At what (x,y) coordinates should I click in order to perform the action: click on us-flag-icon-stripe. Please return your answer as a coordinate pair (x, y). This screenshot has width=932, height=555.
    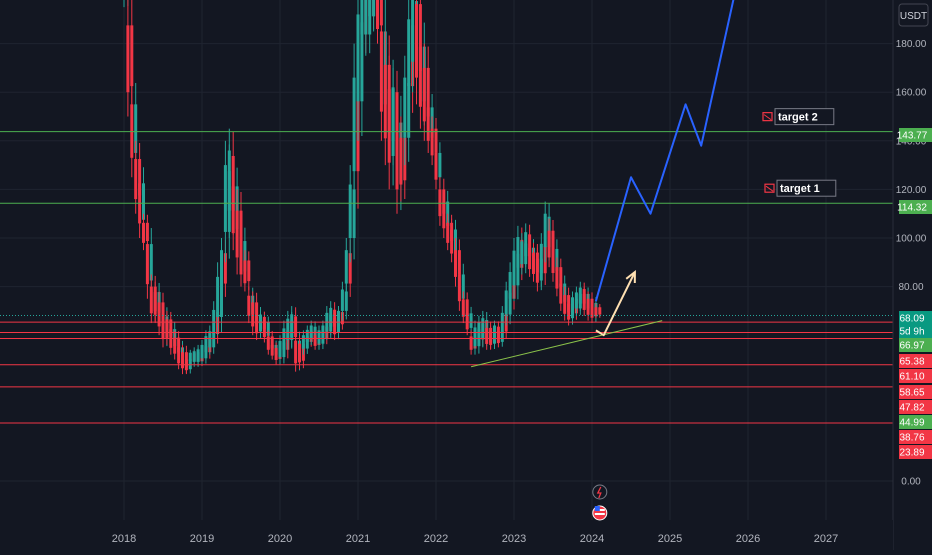
    Looking at the image, I should click on (599, 514).